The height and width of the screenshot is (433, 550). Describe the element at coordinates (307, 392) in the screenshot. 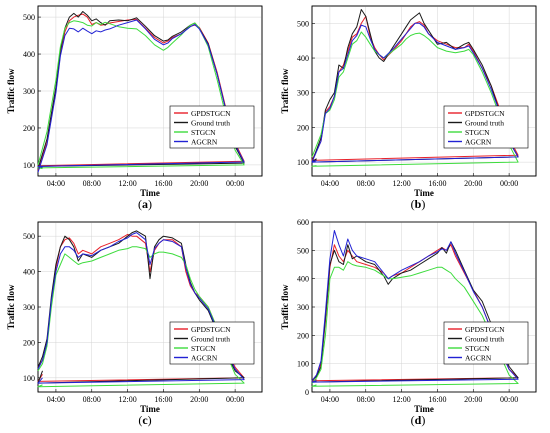

I see `y-tick-label: 0` at that location.